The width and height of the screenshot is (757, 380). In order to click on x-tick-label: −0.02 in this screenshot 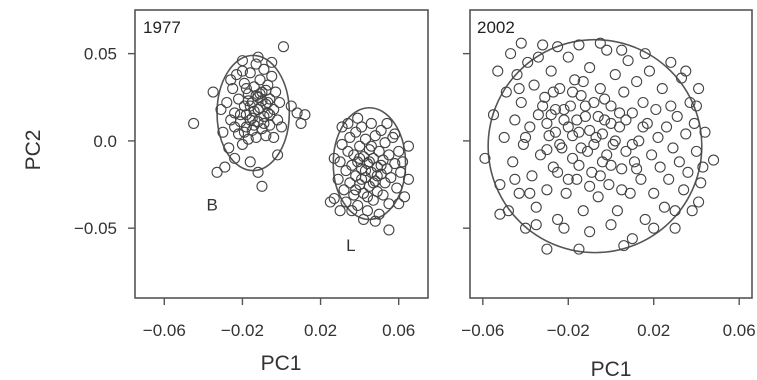, I will do `click(242, 330)`.